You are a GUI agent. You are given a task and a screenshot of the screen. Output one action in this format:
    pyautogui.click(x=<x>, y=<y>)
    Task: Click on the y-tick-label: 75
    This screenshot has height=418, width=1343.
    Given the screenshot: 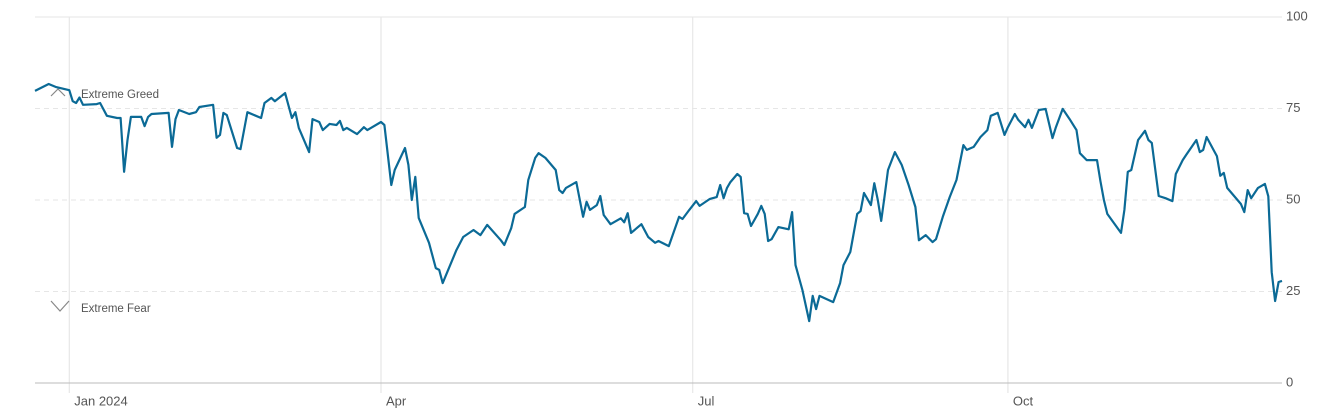 What is the action you would take?
    pyautogui.click(x=1293, y=107)
    